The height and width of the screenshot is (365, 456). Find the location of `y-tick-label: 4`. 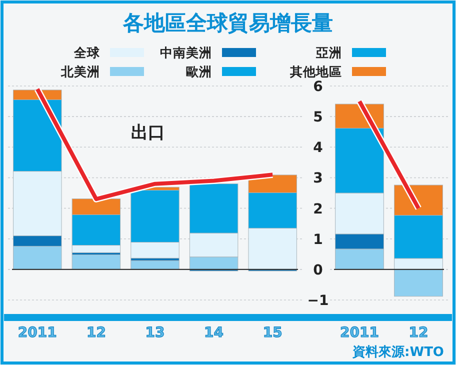

y-tick-label: 4 is located at coordinates (318, 148).